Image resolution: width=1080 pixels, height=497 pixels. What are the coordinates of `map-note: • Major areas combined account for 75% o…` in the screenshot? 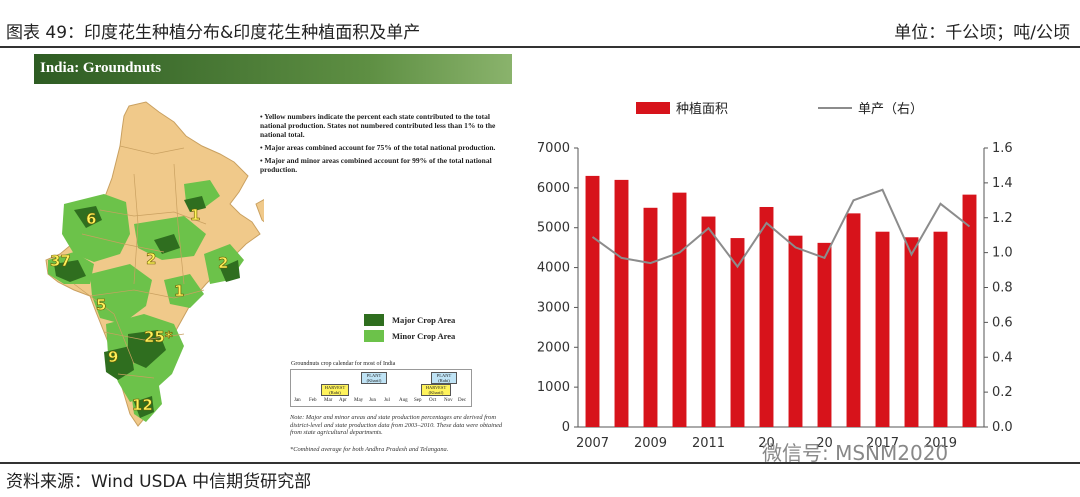 It's located at (378, 147).